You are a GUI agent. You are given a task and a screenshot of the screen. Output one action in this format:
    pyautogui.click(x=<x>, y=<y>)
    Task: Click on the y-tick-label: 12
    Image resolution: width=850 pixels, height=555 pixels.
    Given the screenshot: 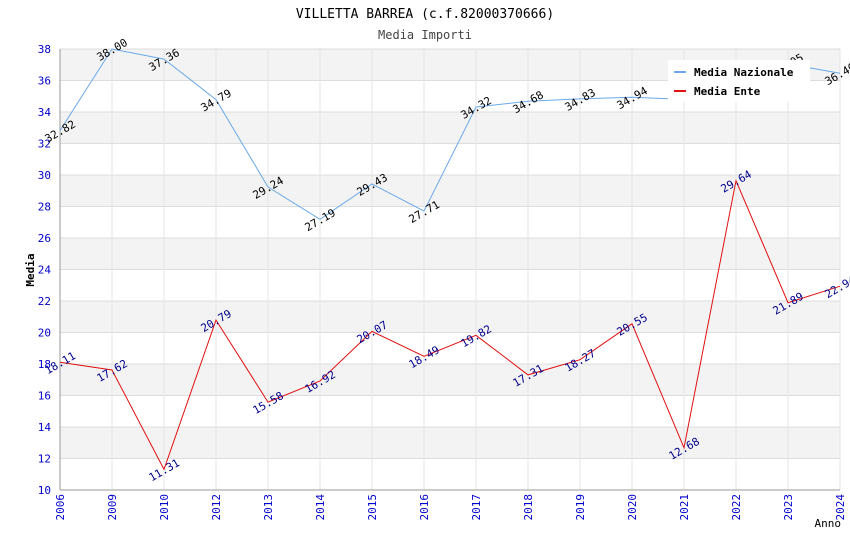 What is the action you would take?
    pyautogui.click(x=44, y=459)
    